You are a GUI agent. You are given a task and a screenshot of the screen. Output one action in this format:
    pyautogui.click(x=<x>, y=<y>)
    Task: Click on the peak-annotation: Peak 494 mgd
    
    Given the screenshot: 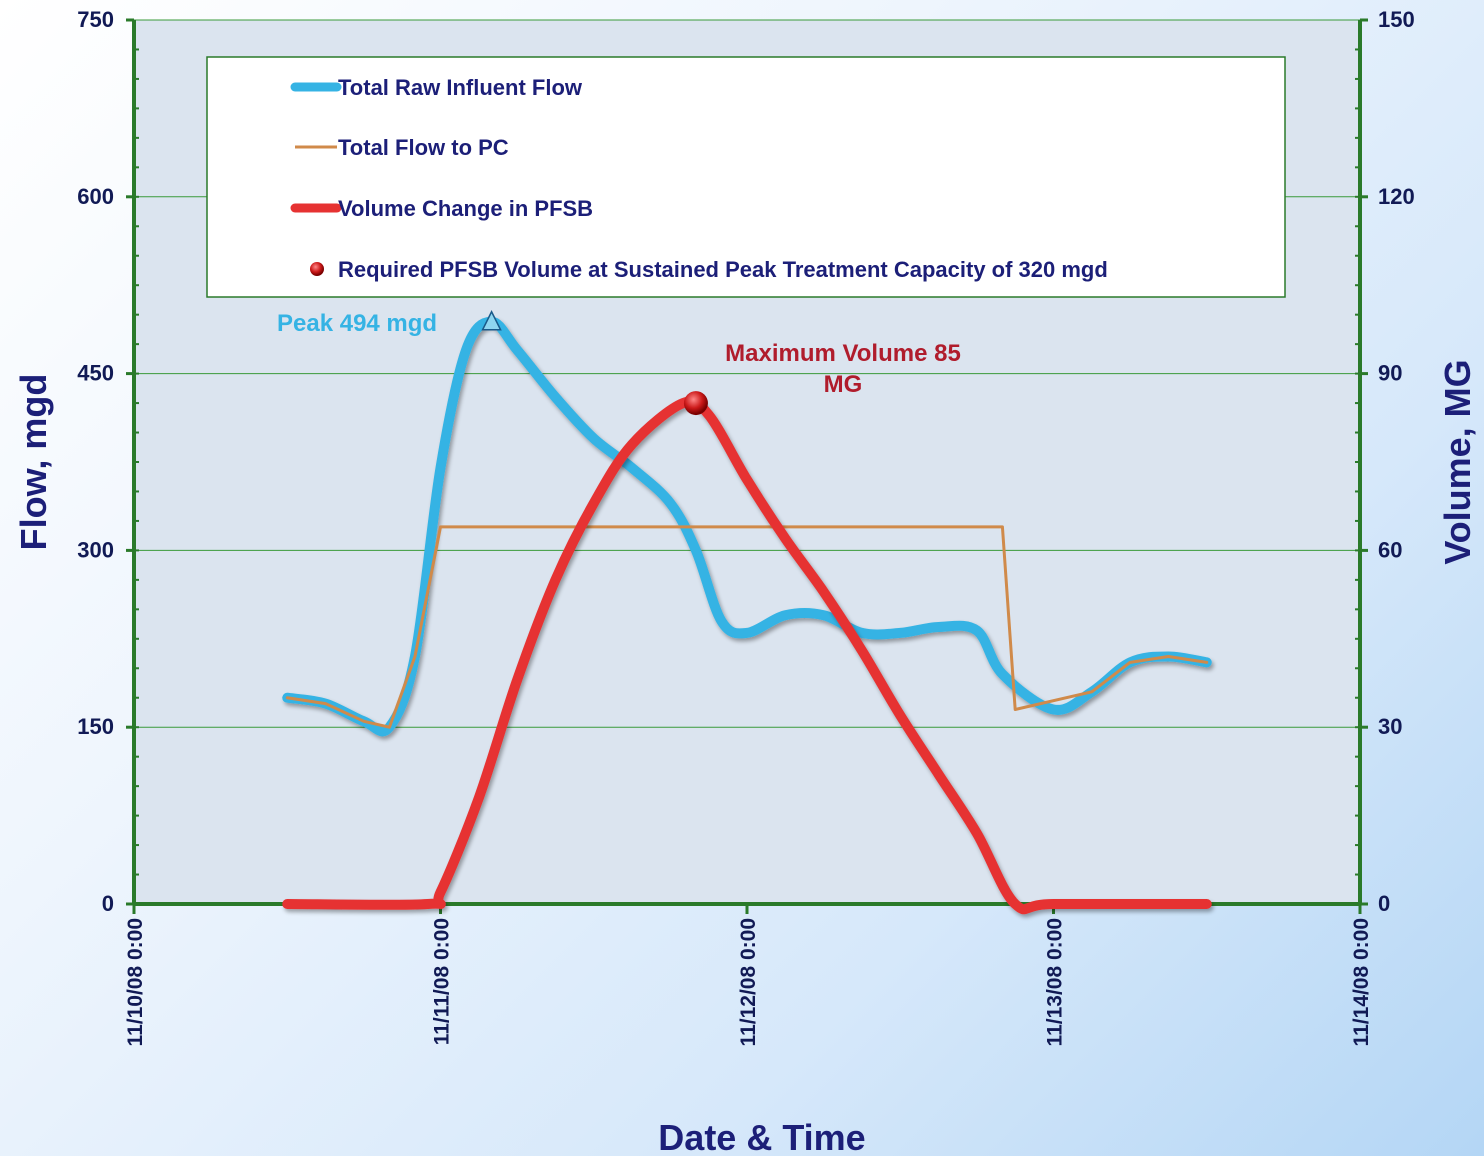 What is the action you would take?
    pyautogui.click(x=357, y=323)
    